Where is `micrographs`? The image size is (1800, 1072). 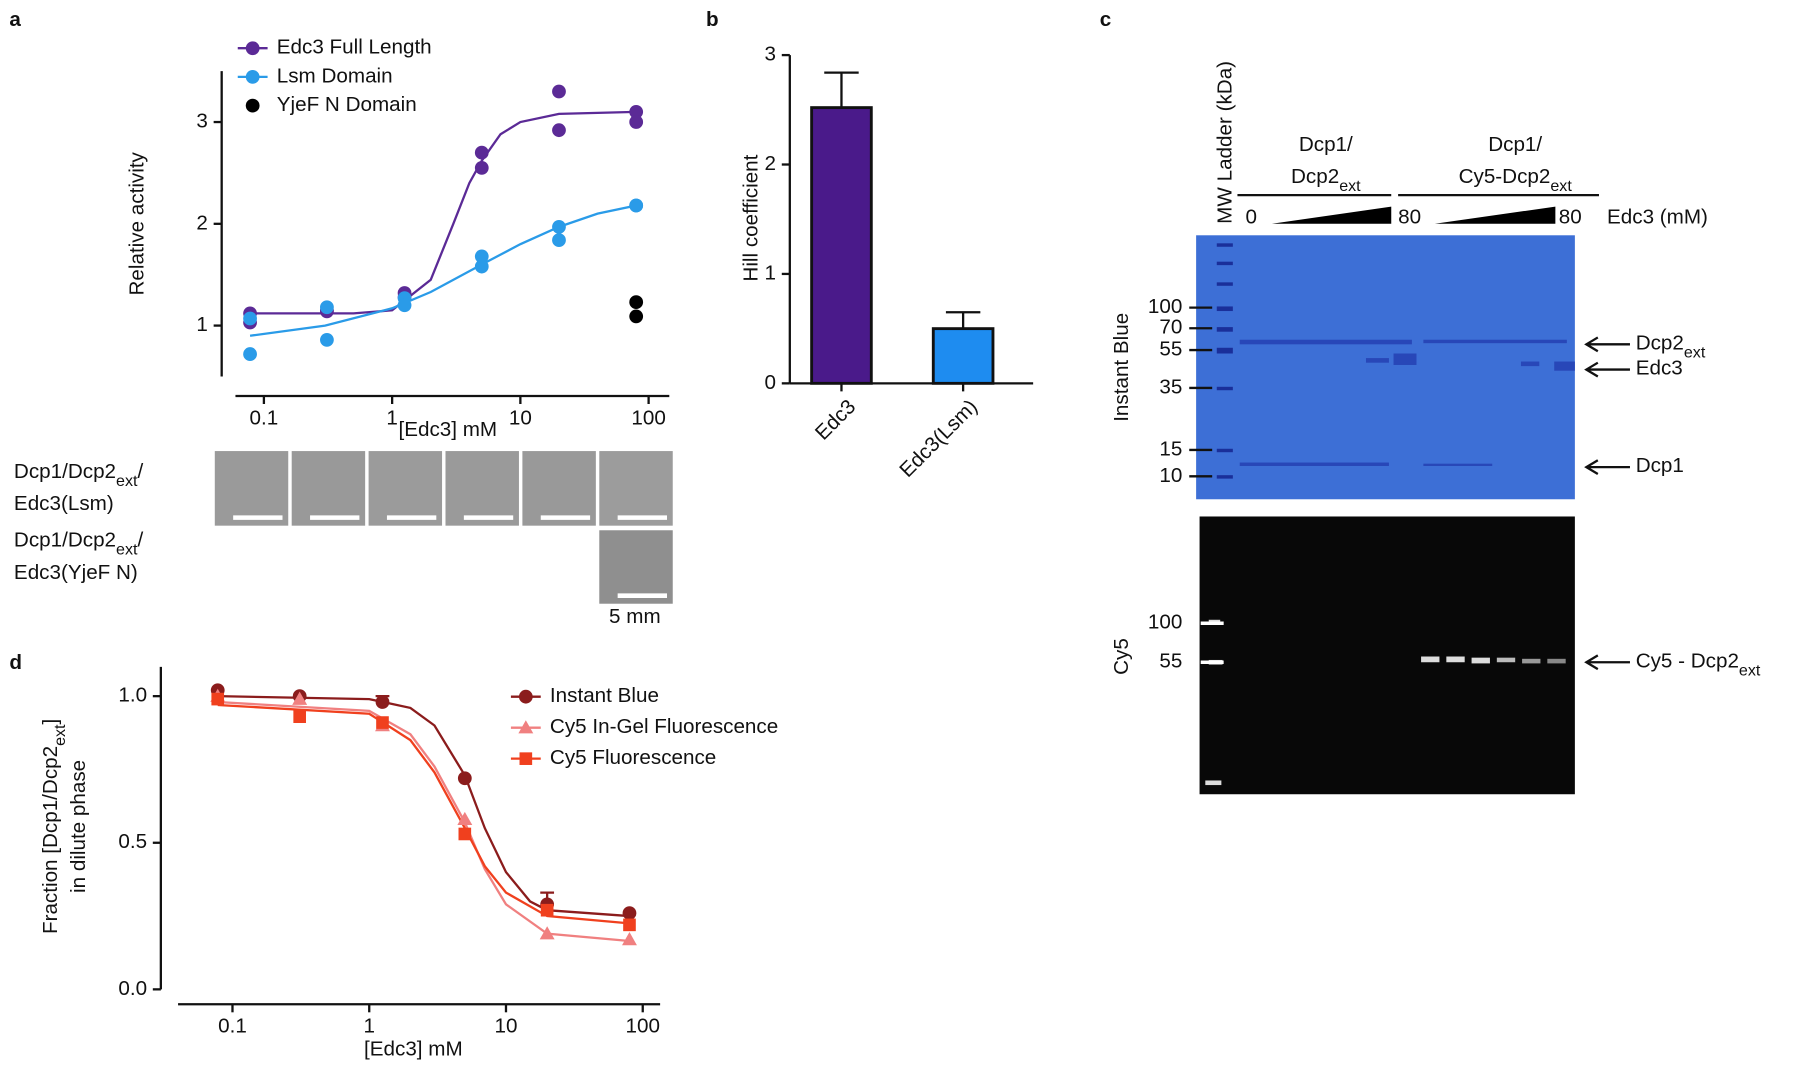 micrographs is located at coordinates (443, 527).